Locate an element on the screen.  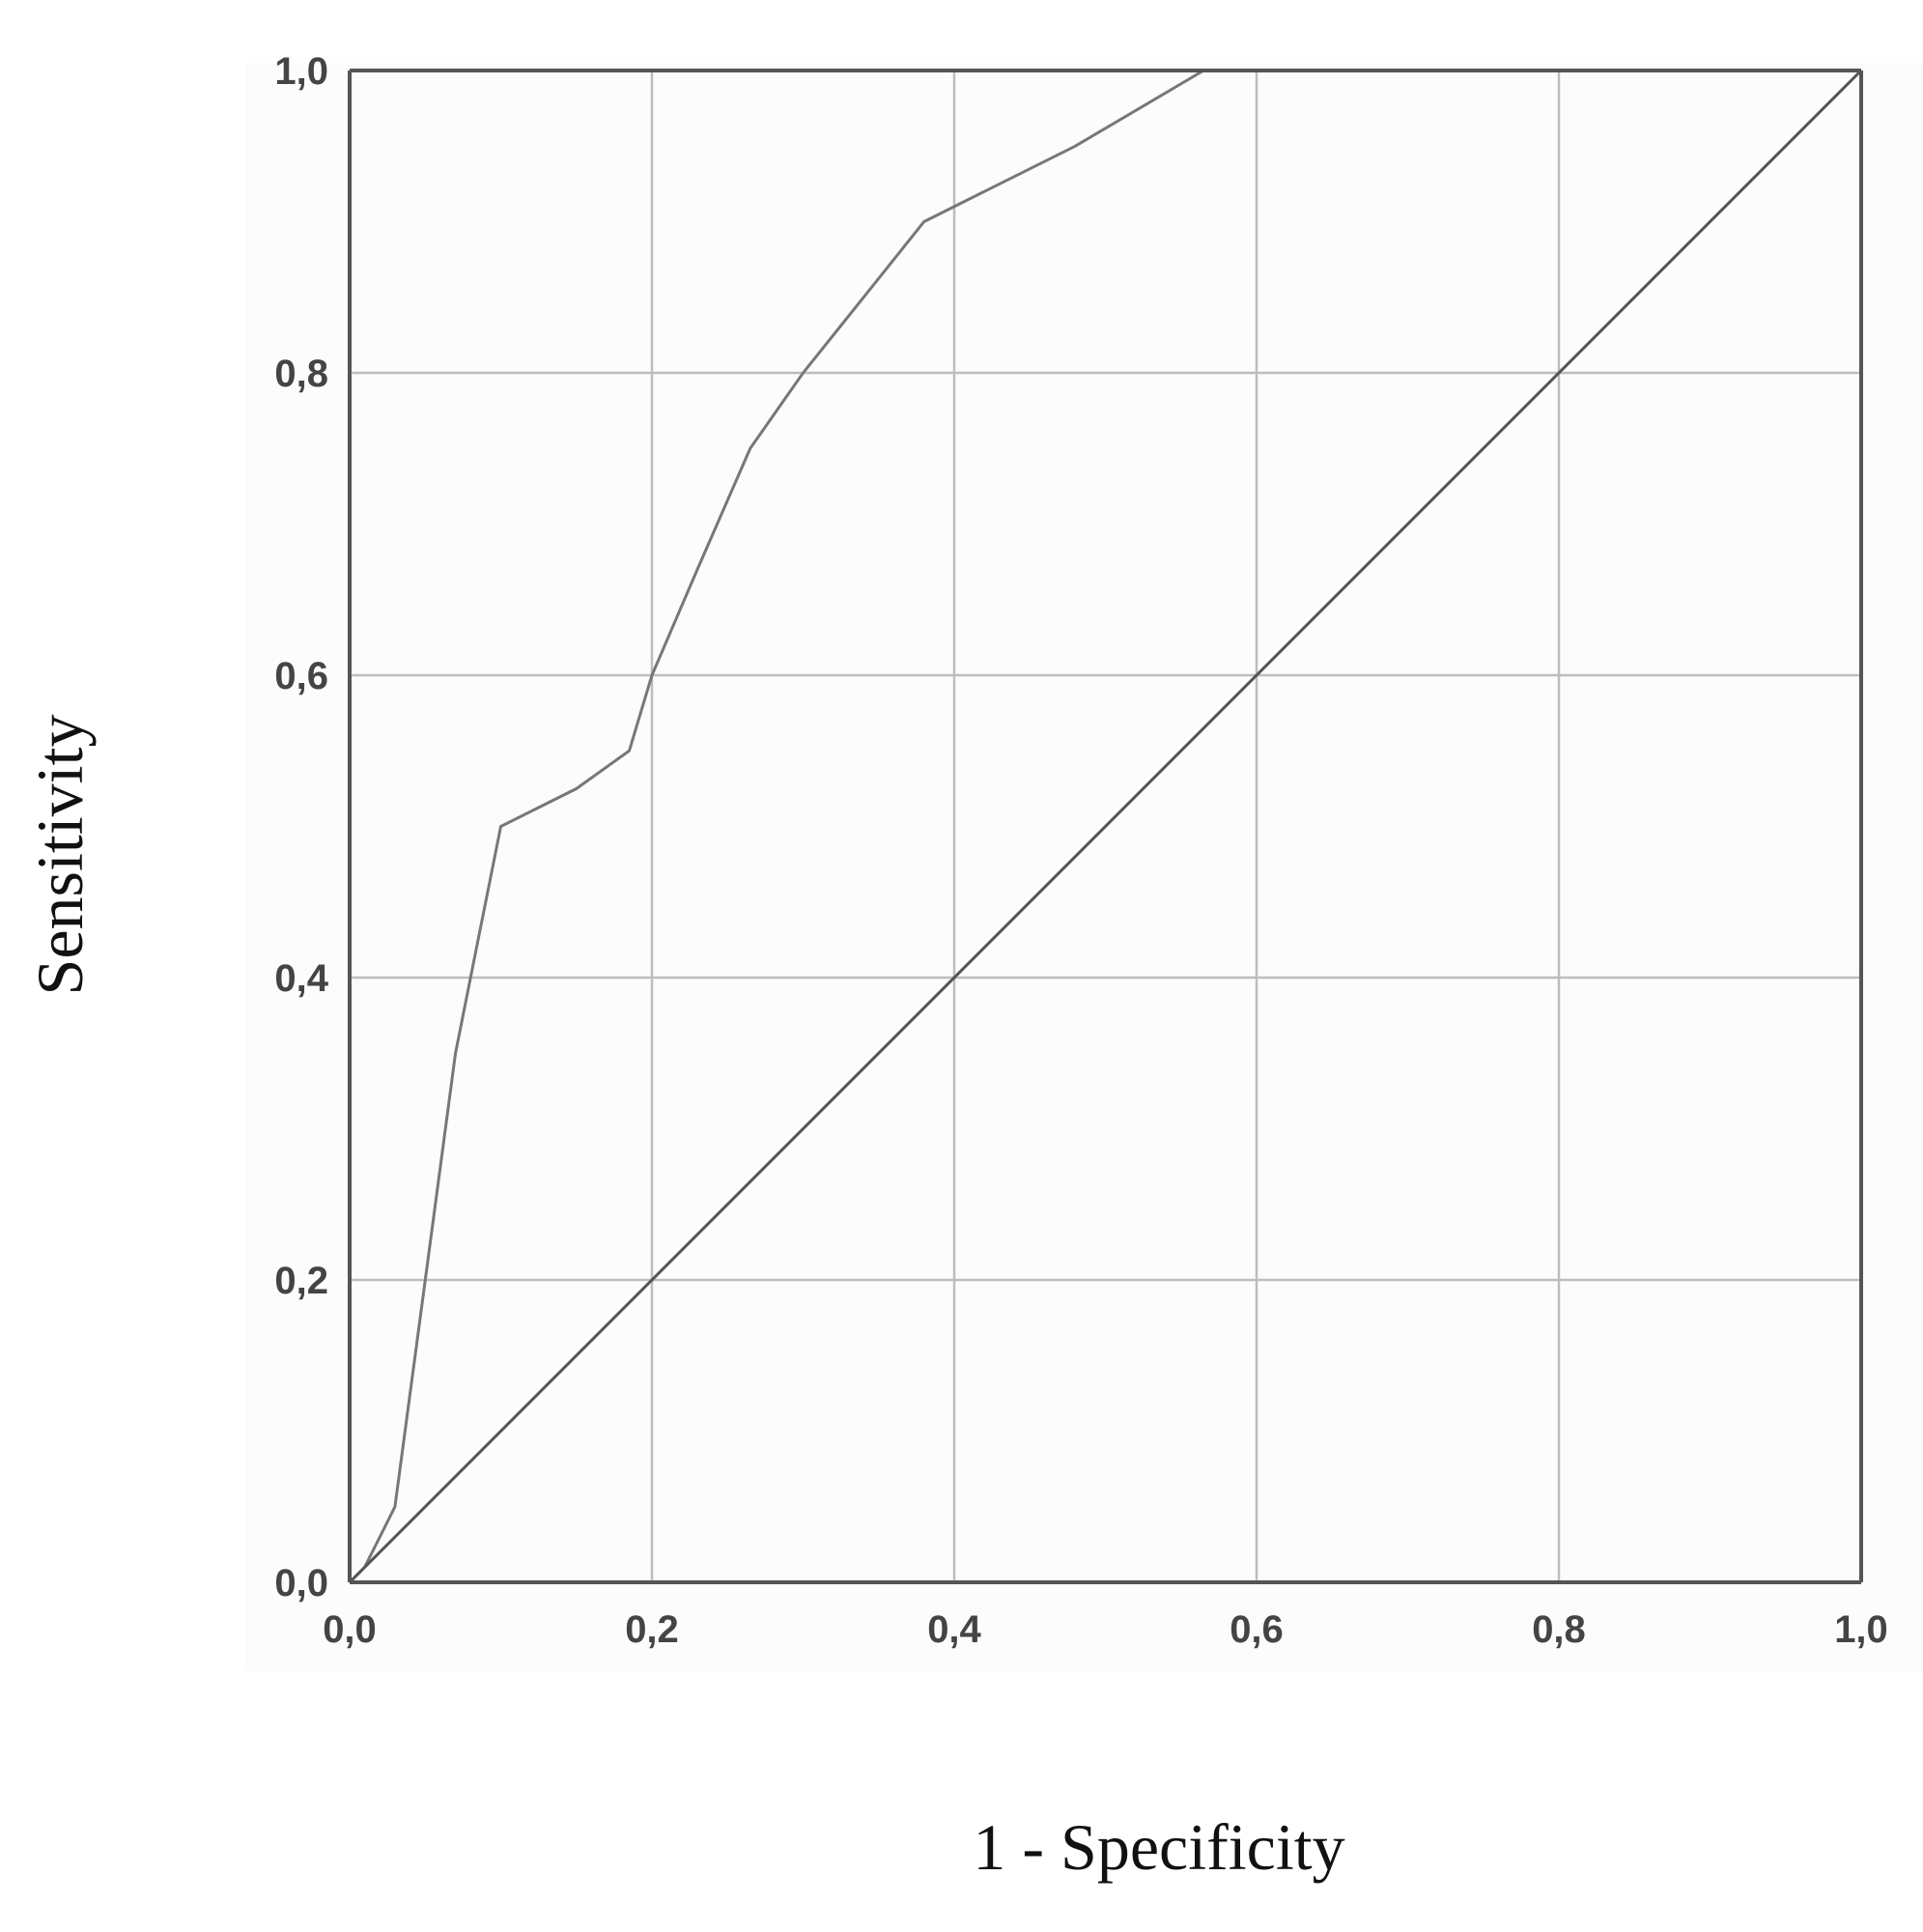
x-tick-label: 0,4 is located at coordinates (954, 1629).